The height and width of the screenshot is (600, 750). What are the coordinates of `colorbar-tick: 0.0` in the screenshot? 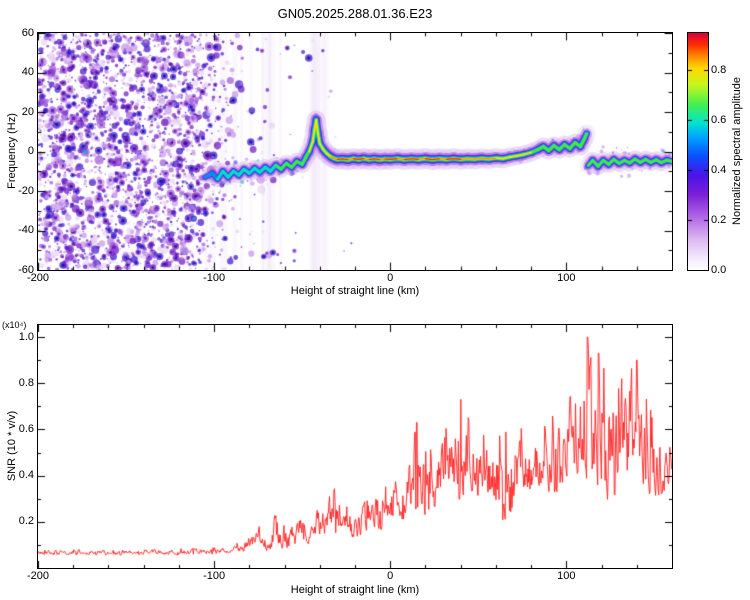 It's located at (719, 269).